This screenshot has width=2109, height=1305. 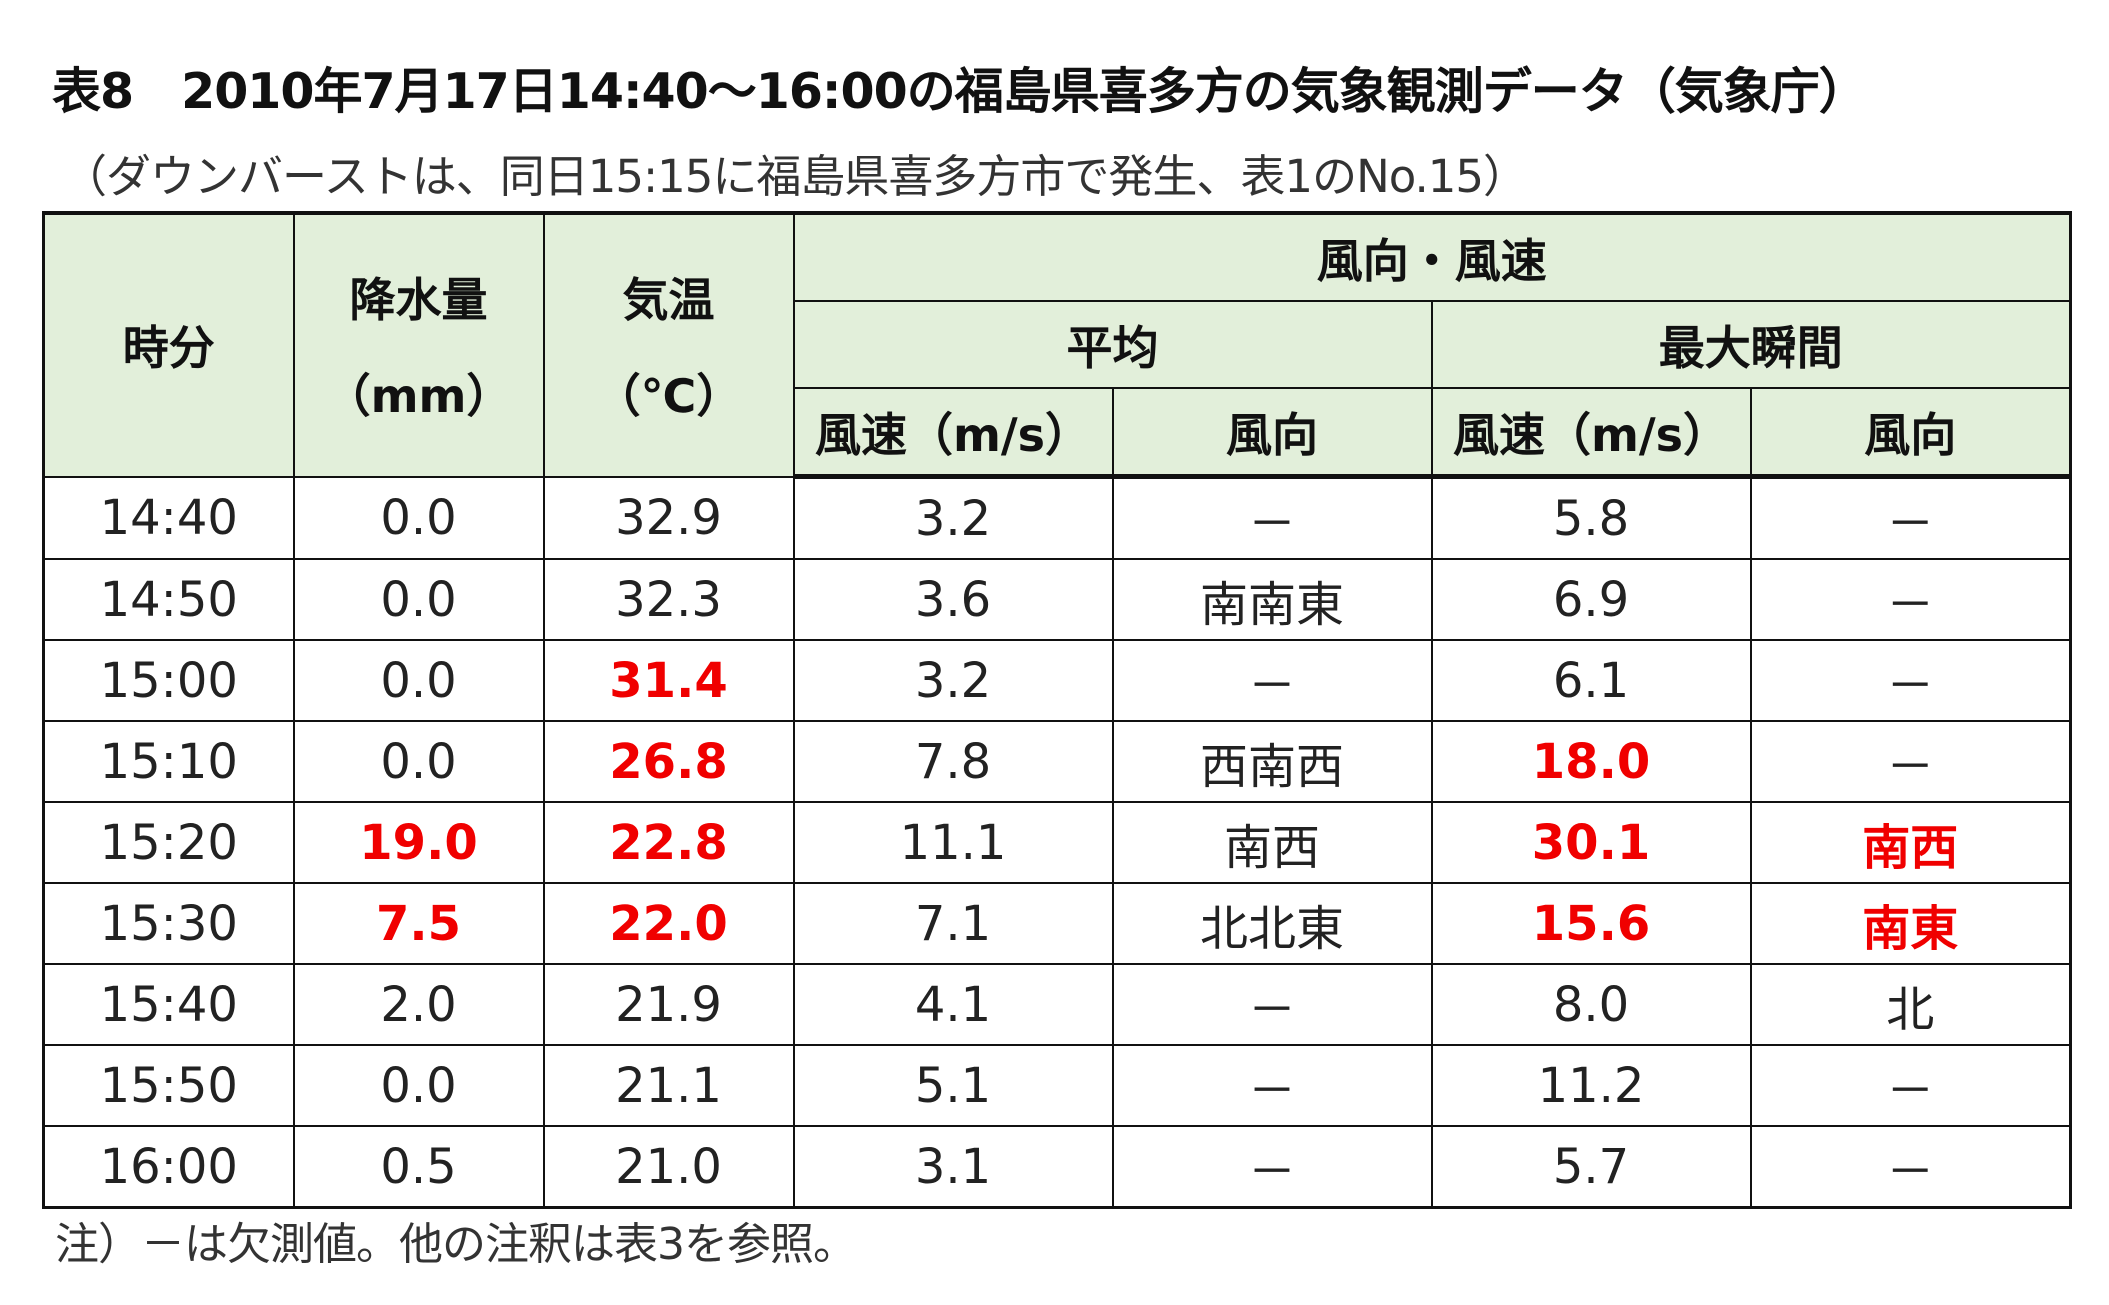 What do you see at coordinates (168, 842) in the screenshot?
I see `cell-time: 15:20` at bounding box center [168, 842].